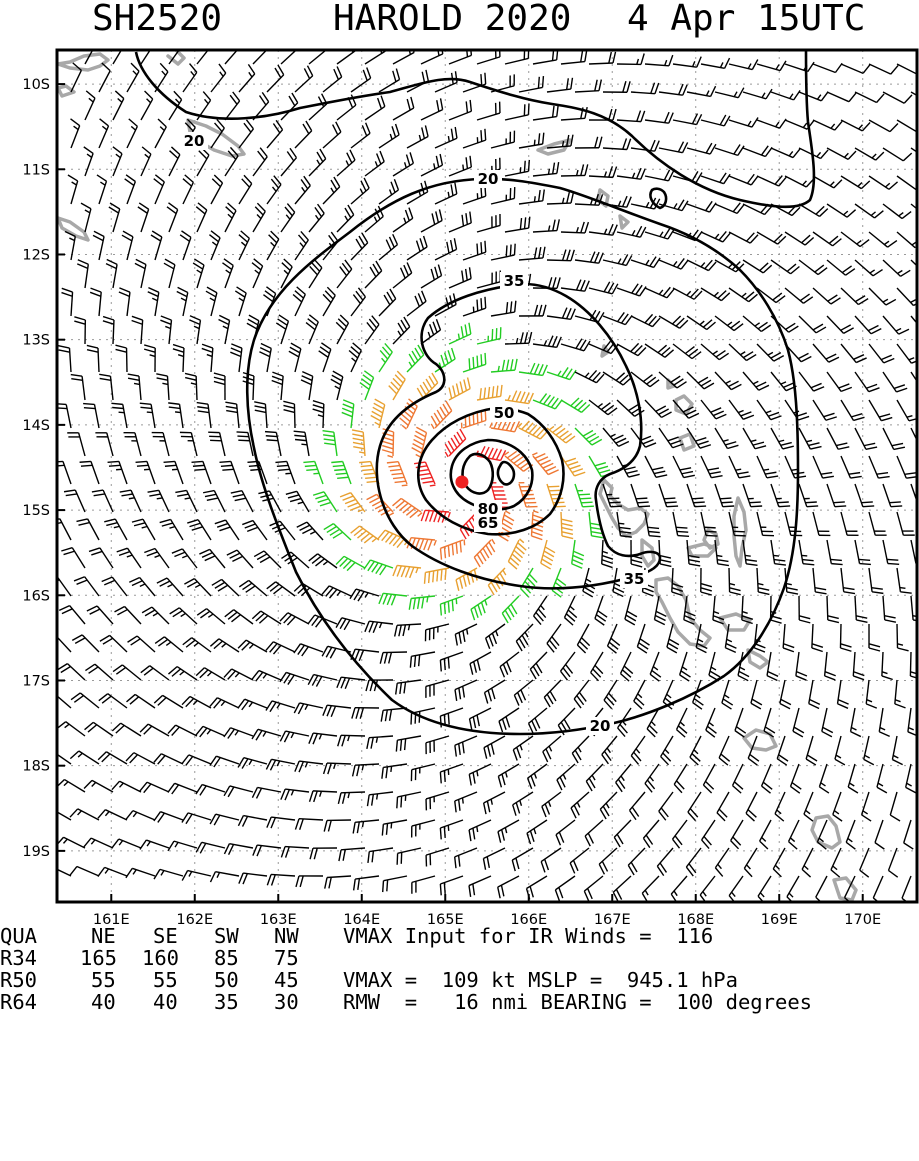 This screenshot has width=919, height=1161. What do you see at coordinates (18, 1002) in the screenshot?
I see `row-label: R64` at bounding box center [18, 1002].